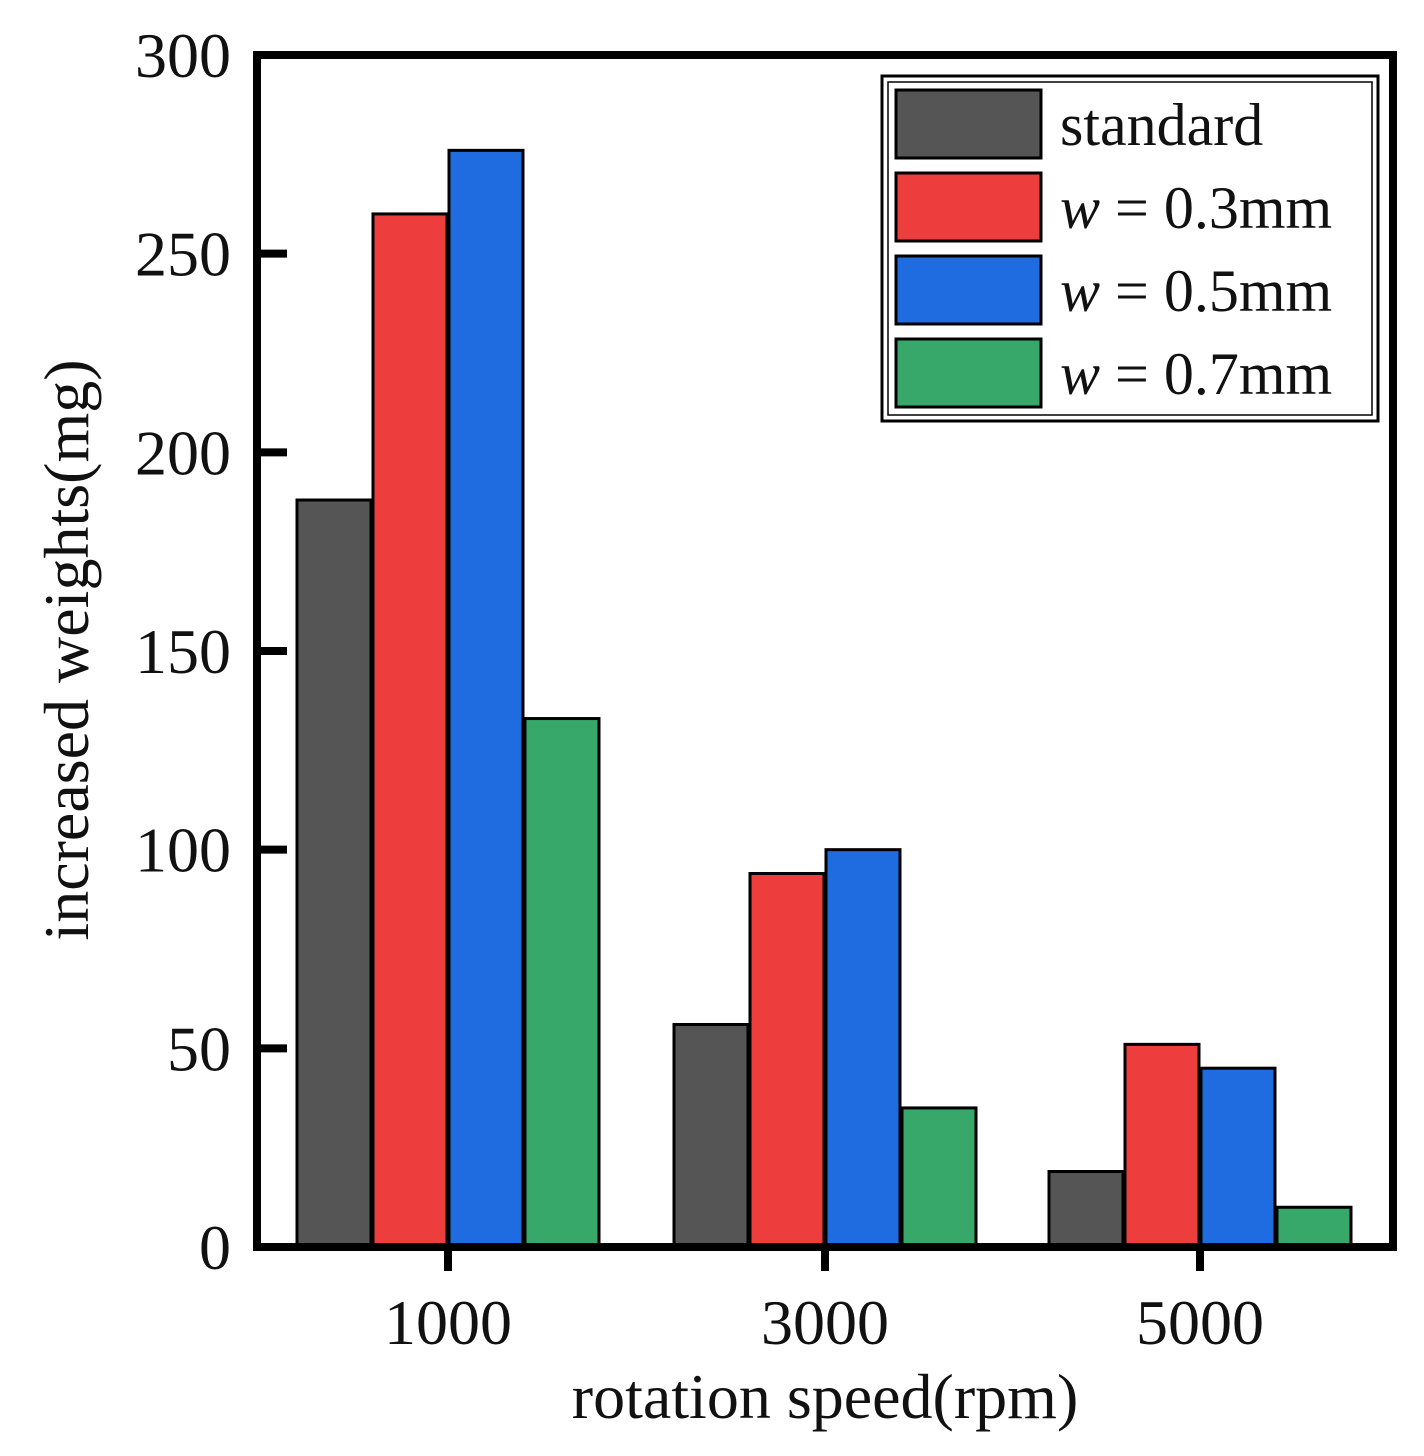 Image resolution: width=1424 pixels, height=1456 pixels. I want to click on bar-5000-standard, so click(1086, 1209).